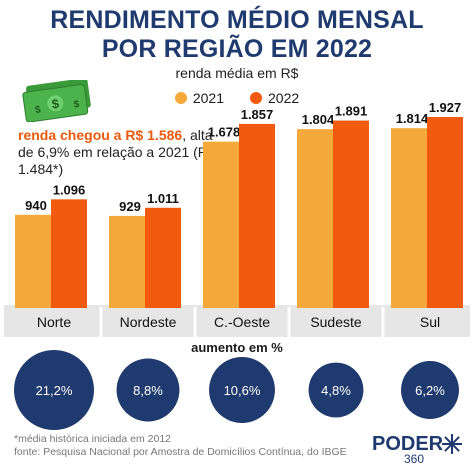 The image size is (474, 474). Describe the element at coordinates (208, 98) in the screenshot. I see `legend-label-2021: 2021` at that location.